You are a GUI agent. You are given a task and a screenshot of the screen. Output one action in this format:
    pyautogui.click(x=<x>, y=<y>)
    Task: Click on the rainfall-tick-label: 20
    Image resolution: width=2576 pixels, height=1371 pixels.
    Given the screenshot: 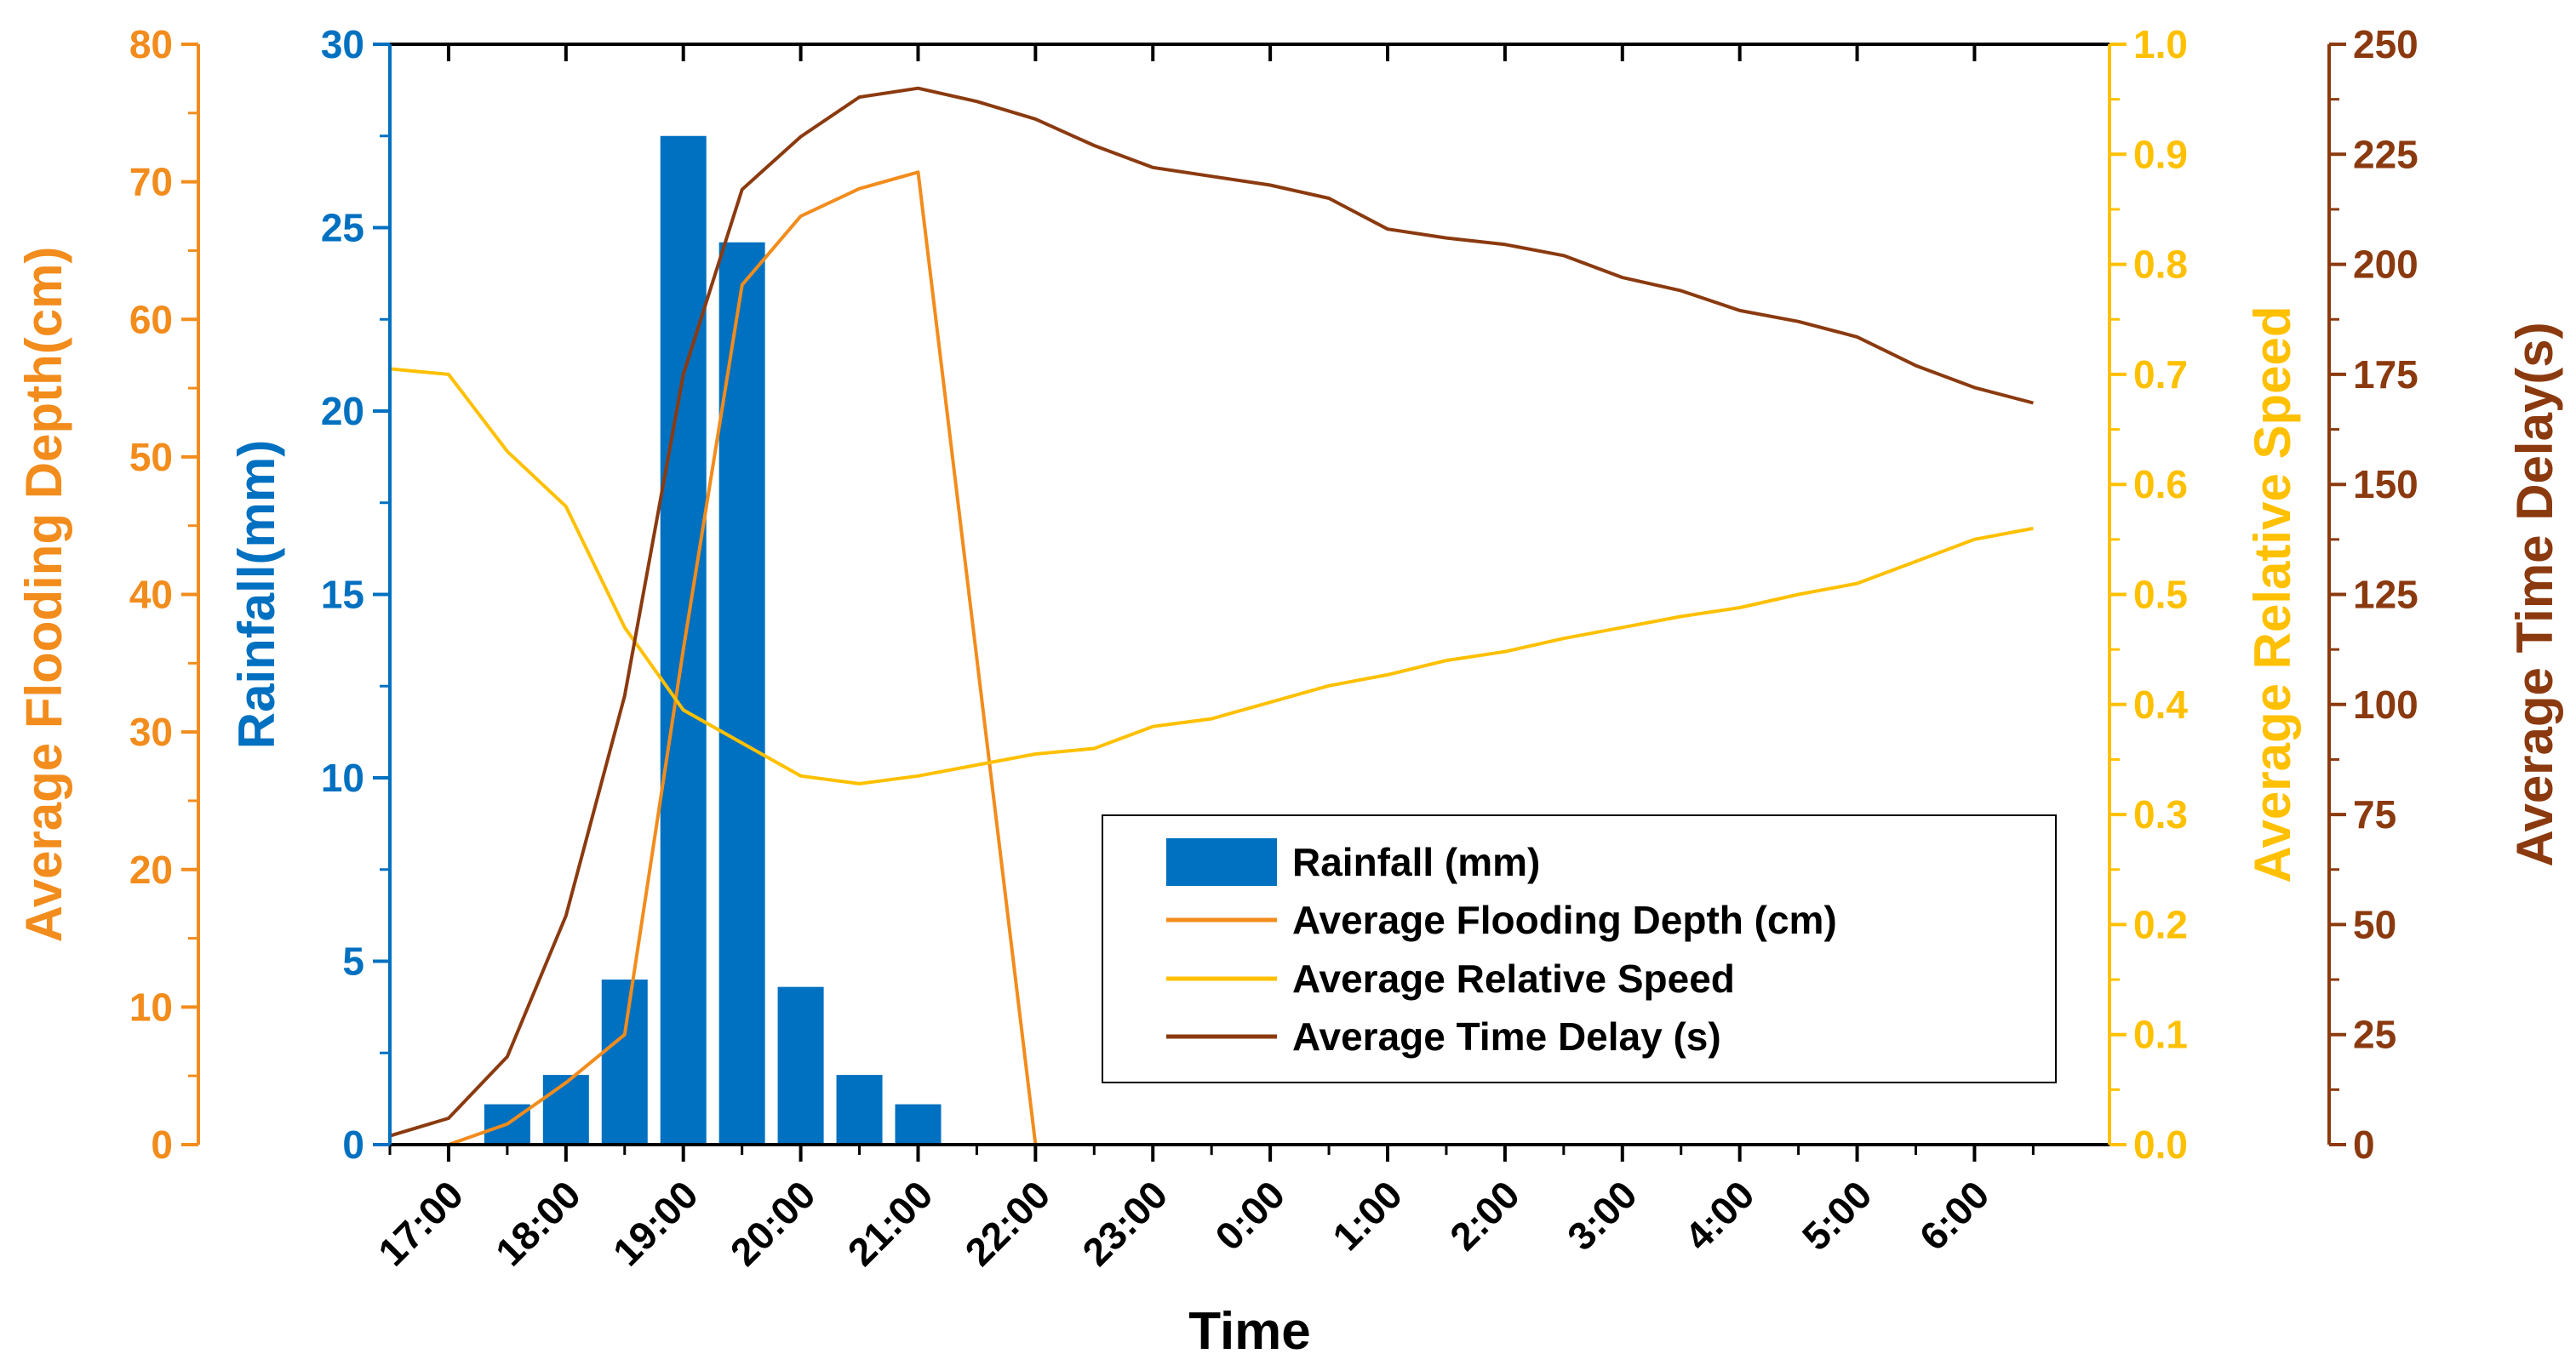 What is the action you would take?
    pyautogui.click(x=343, y=411)
    